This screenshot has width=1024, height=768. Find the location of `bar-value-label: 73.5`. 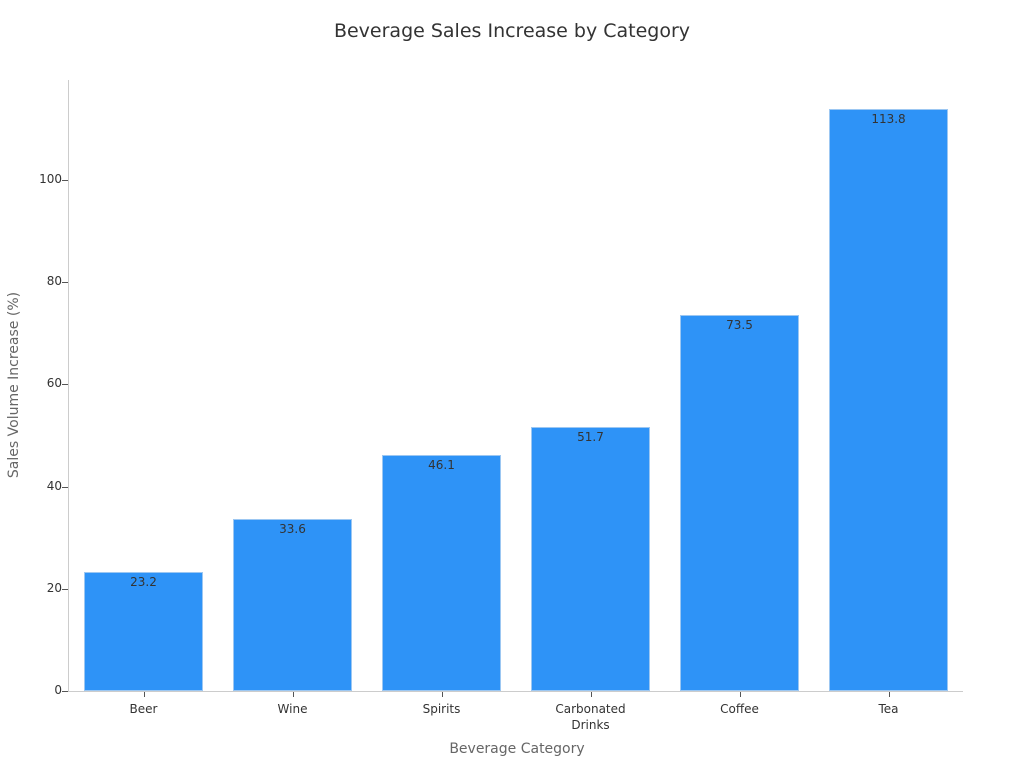

bar-value-label: 73.5 is located at coordinates (739, 325).